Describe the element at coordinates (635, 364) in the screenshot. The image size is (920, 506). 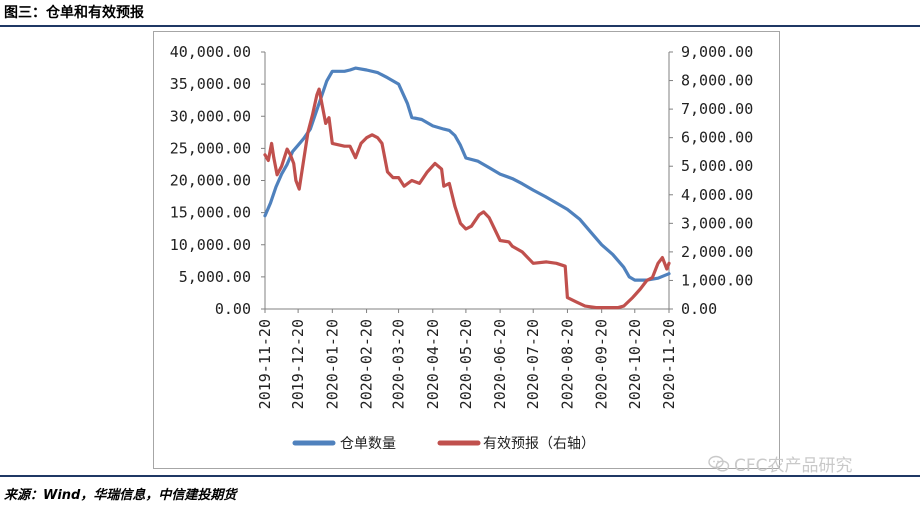
I see `x-tick-label: 2020-10-20` at that location.